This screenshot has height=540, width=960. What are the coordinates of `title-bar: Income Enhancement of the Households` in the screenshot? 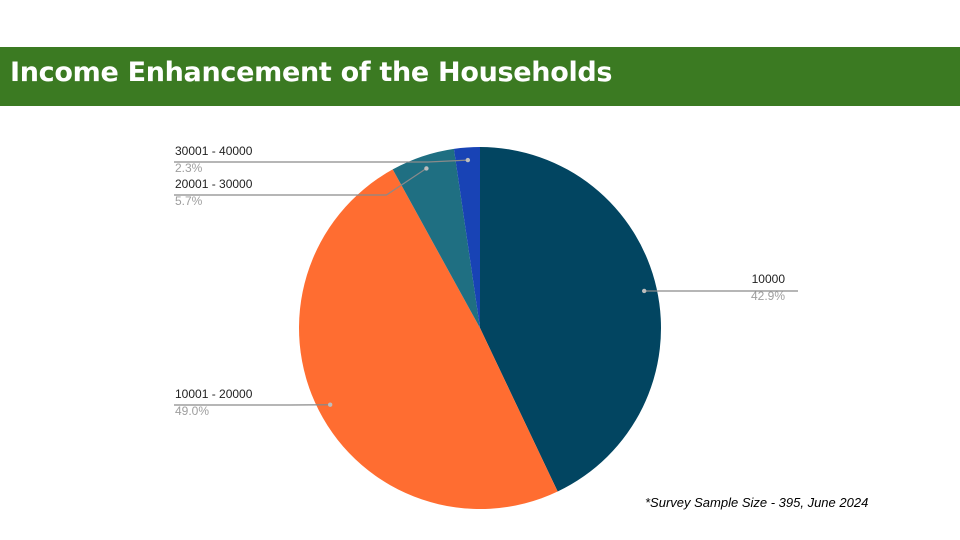 It's located at (480, 76).